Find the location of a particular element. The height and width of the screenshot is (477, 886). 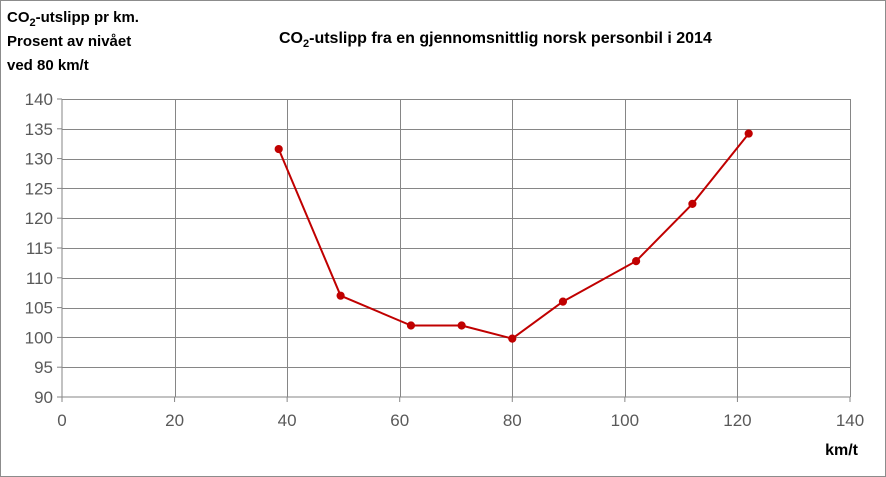

y-tick-label: 105 is located at coordinates (39, 308).